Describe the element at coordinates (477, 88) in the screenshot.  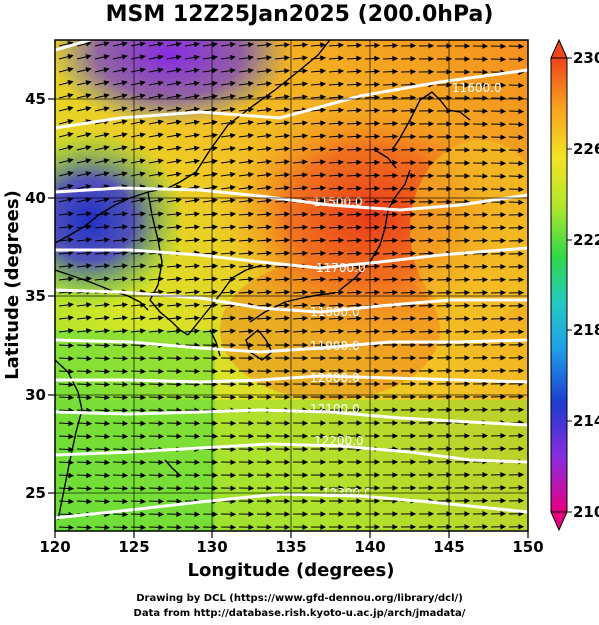
I see `contour-label: 11600.0` at that location.